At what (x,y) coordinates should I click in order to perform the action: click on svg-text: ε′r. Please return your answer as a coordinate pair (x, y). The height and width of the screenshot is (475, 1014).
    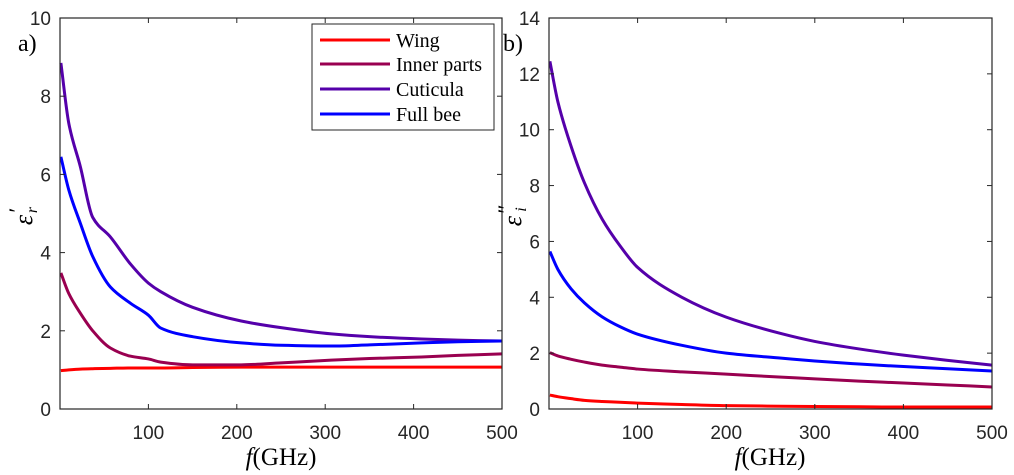
    Looking at the image, I should click on (22, 215).